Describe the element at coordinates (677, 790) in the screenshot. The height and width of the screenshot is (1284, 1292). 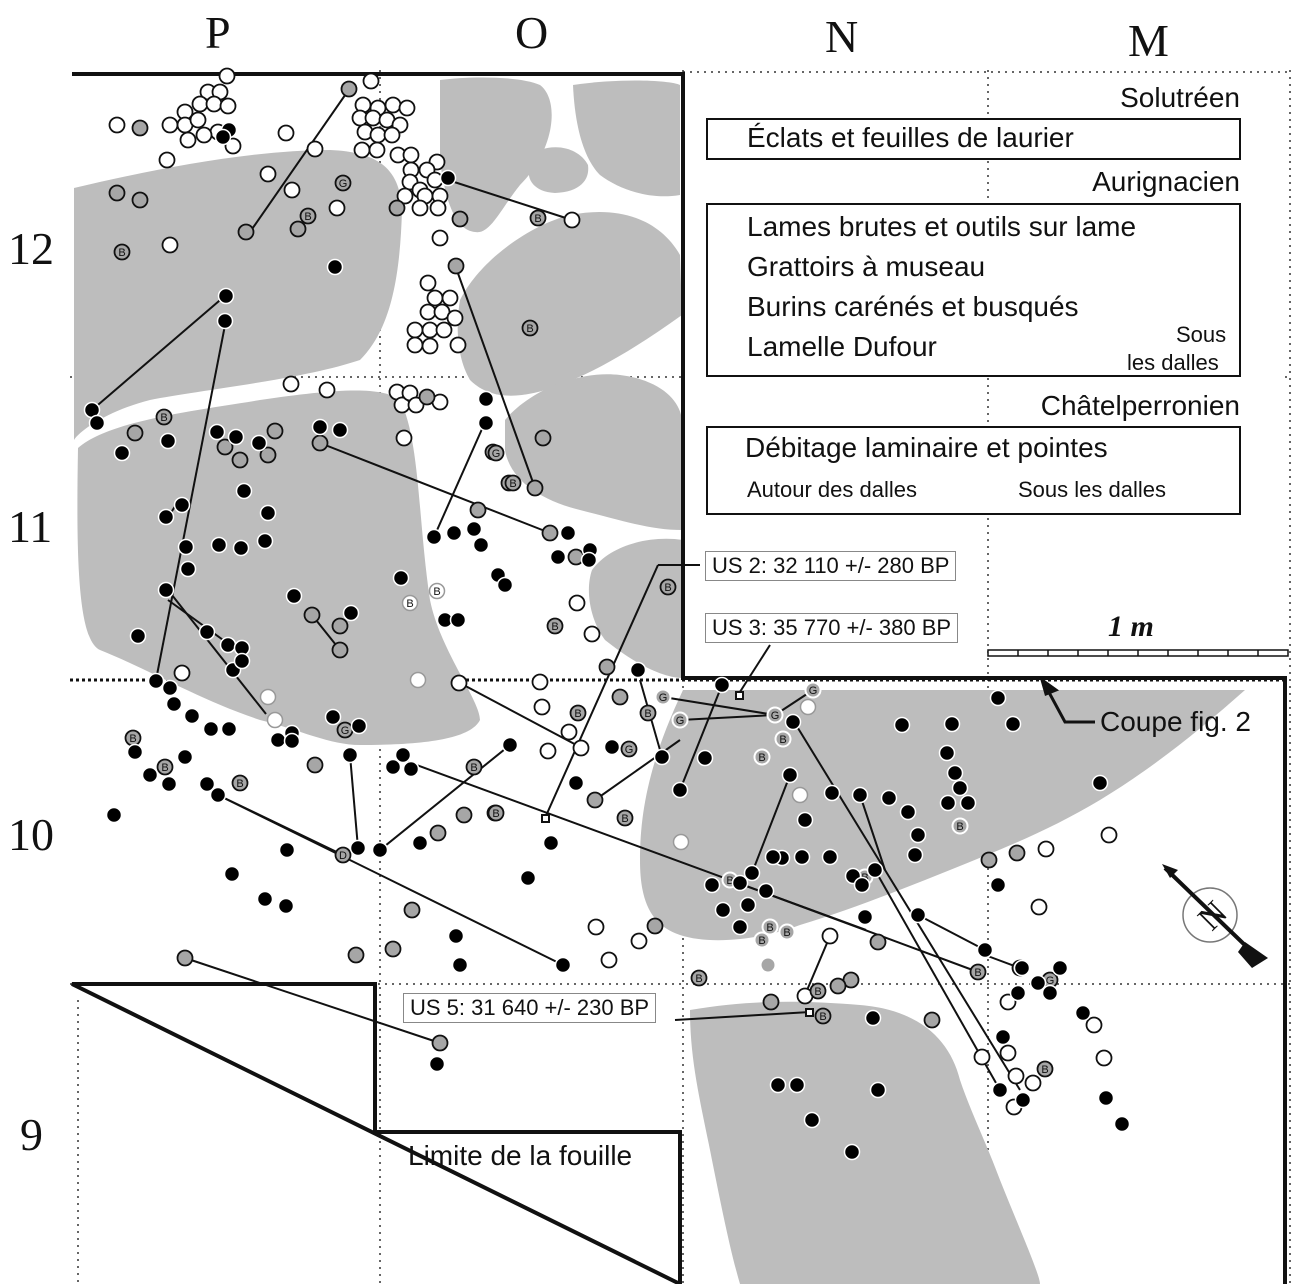
I see `date-connectors` at that location.